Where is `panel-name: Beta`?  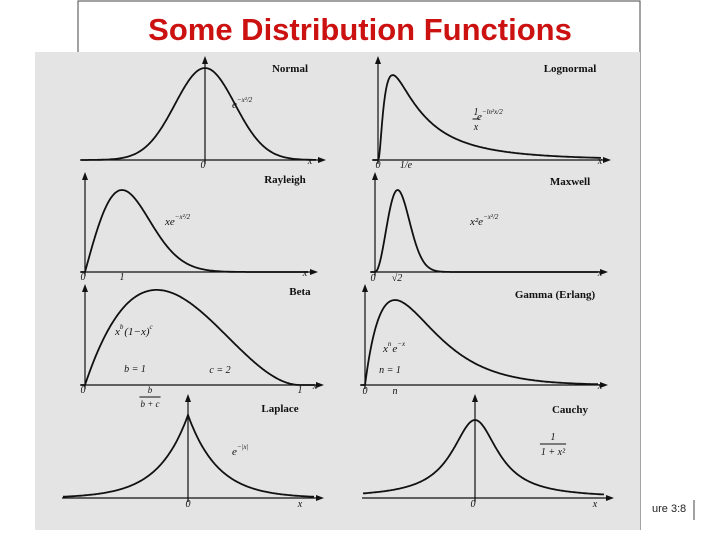
panel-name: Beta is located at coordinates (300, 292).